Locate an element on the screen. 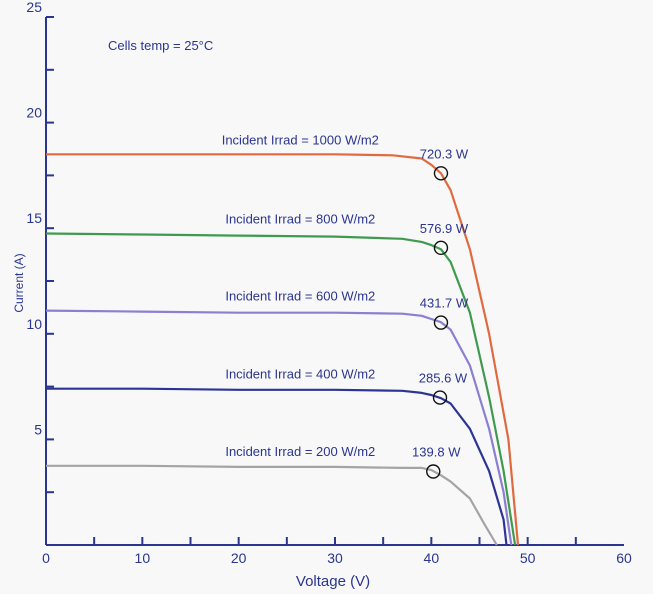 The height and width of the screenshot is (594, 653). series-label-0: Incident Irrad = 1000 W/m2 is located at coordinates (300, 139).